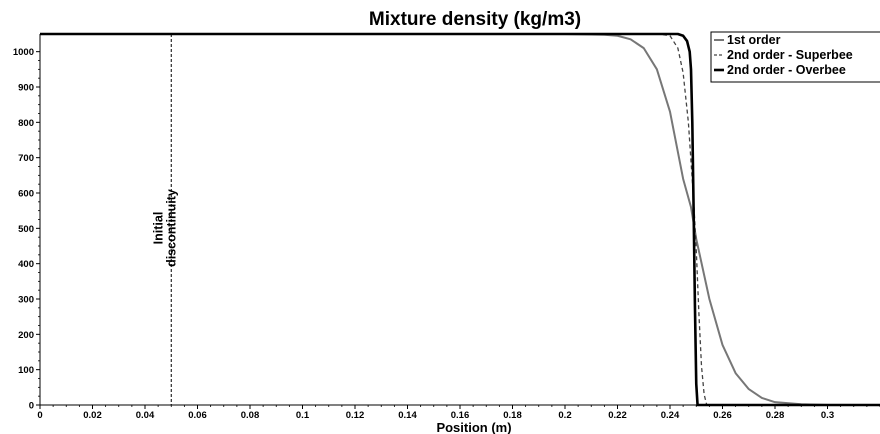 Image resolution: width=880 pixels, height=434 pixels. Describe the element at coordinates (754, 40) in the screenshot. I see `legend-label: 1st order` at that location.